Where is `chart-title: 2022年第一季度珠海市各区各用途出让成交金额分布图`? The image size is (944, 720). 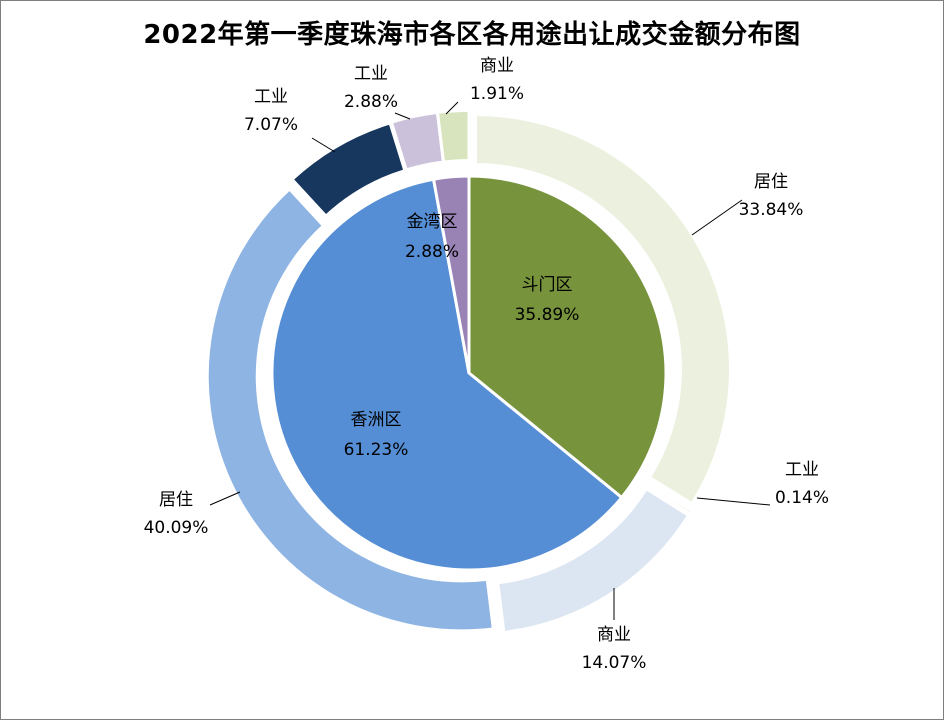
chart-title: 2022年第一季度珠海市各区各用途出让成交金额分布图 is located at coordinates (472, 35).